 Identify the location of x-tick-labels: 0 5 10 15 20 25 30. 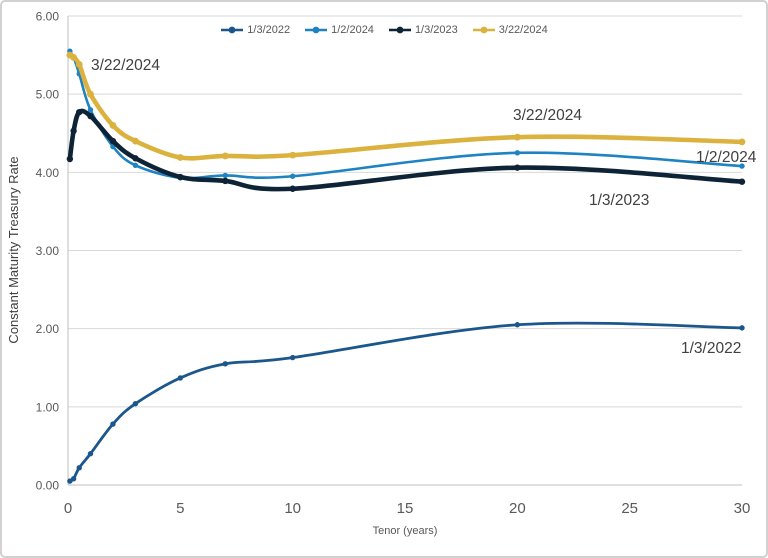
(407, 508).